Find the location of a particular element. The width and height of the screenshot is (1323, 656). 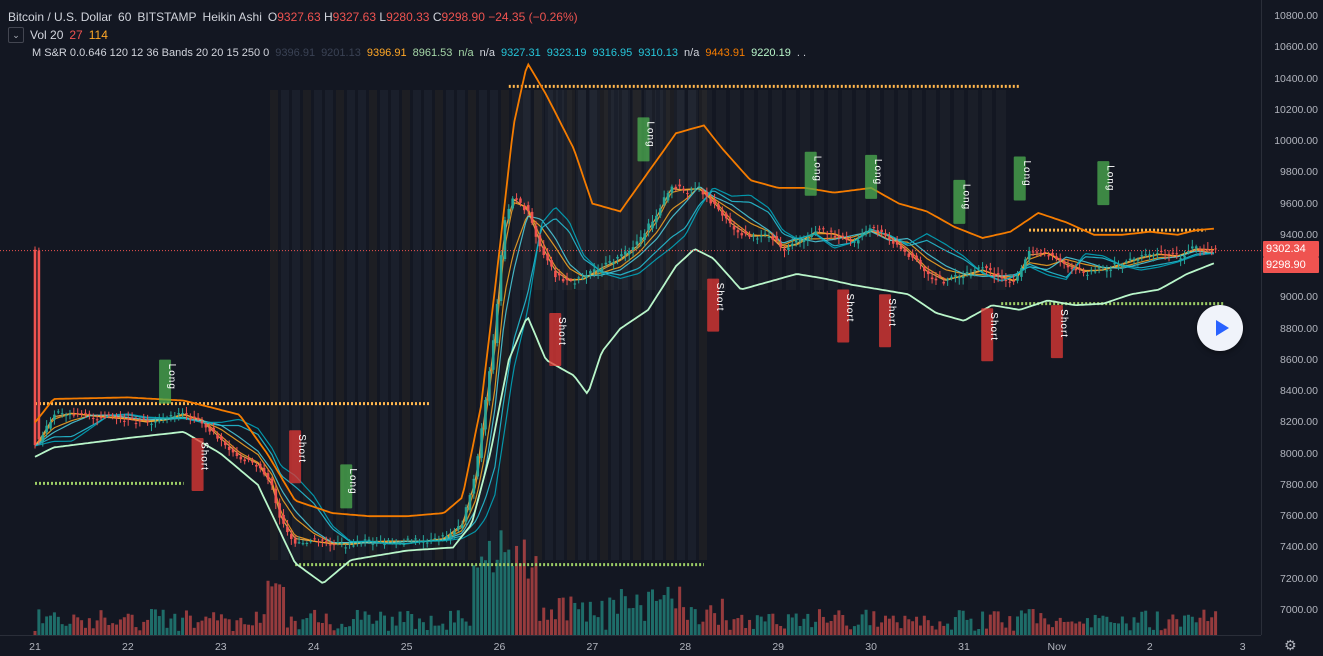

collapse-legend-button: ⌄ is located at coordinates (16, 35).